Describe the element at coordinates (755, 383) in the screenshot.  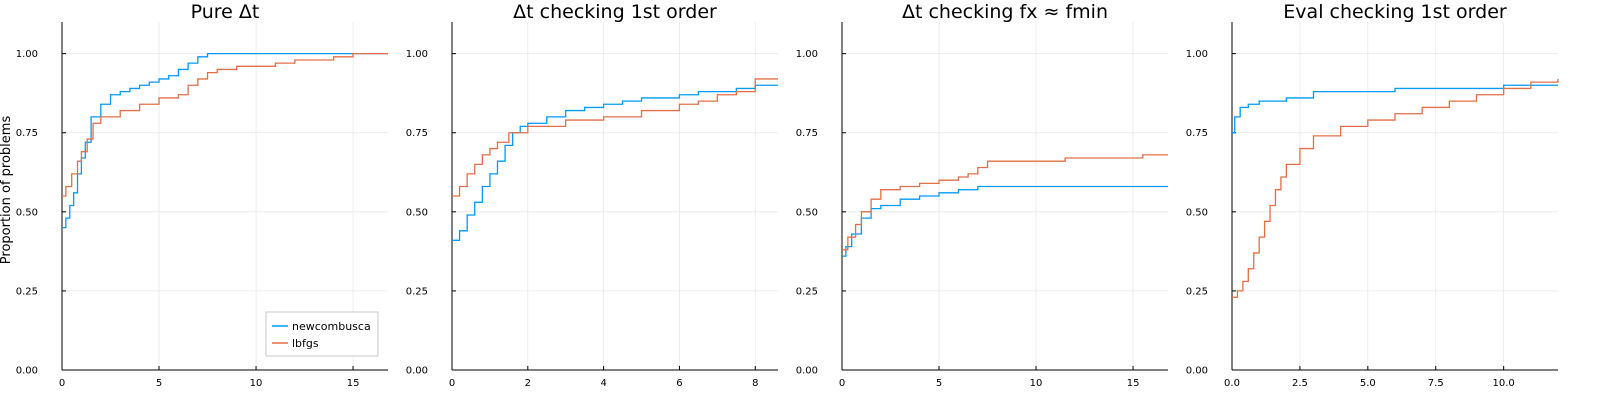
I see `x-tick-label: 8` at that location.